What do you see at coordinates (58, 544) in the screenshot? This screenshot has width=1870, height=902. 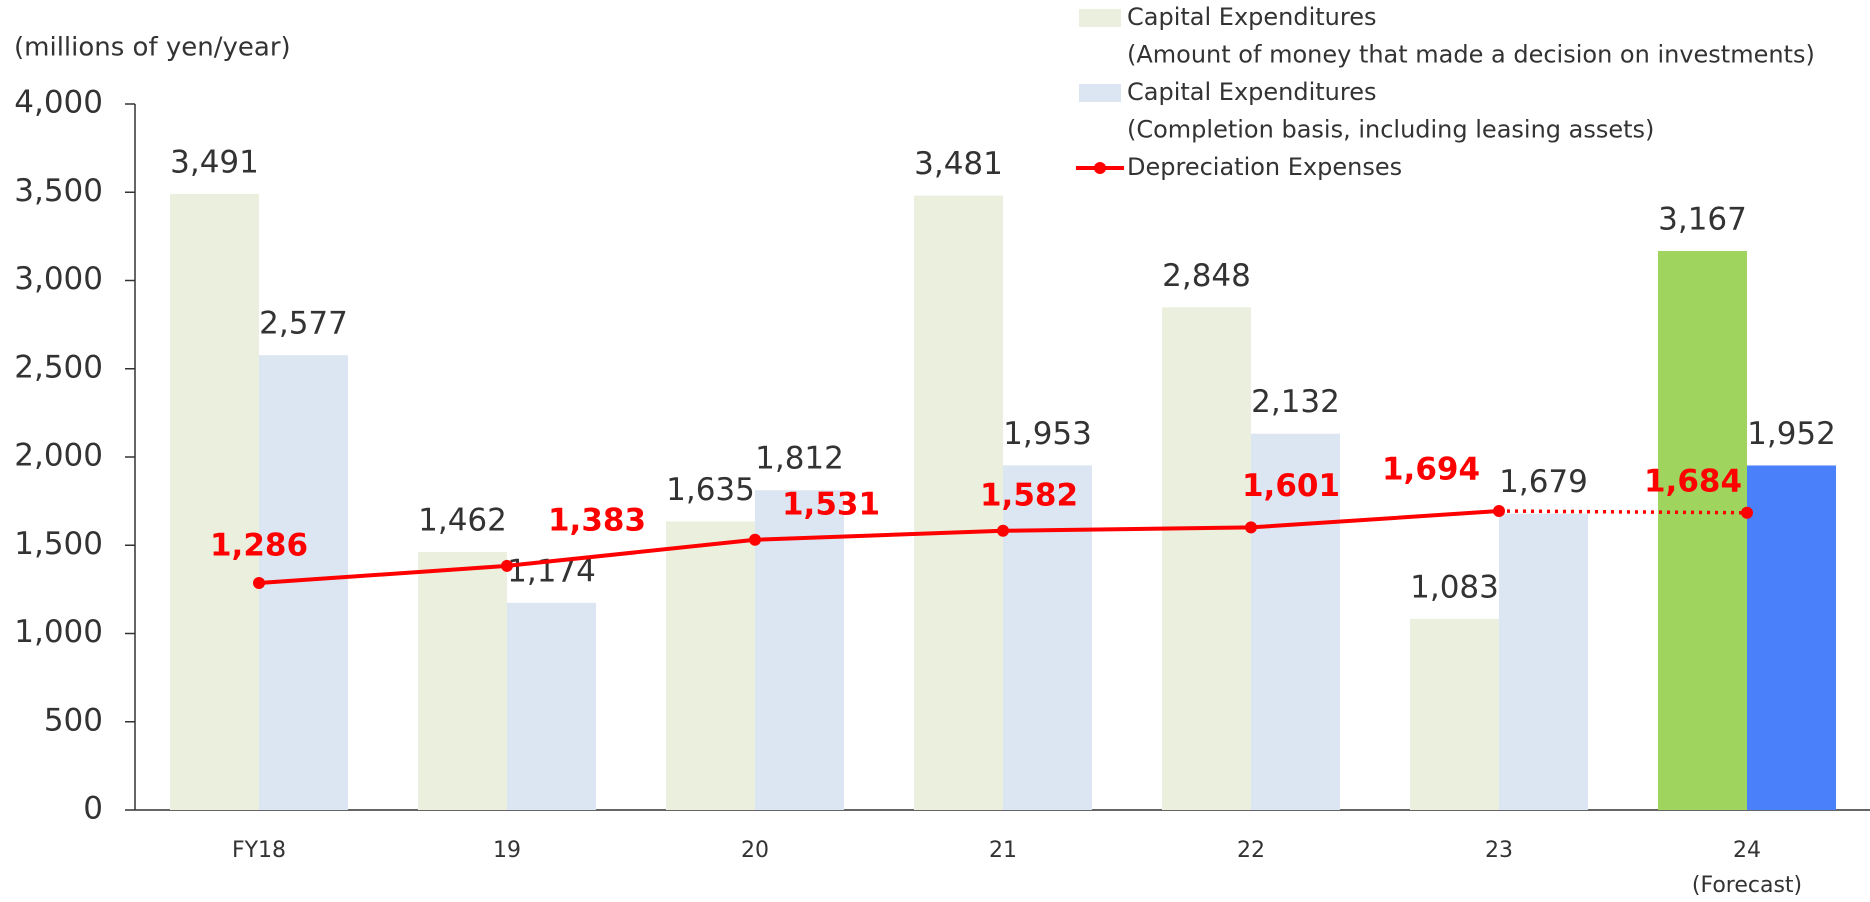 I see `y-tick-label: 1,500` at bounding box center [58, 544].